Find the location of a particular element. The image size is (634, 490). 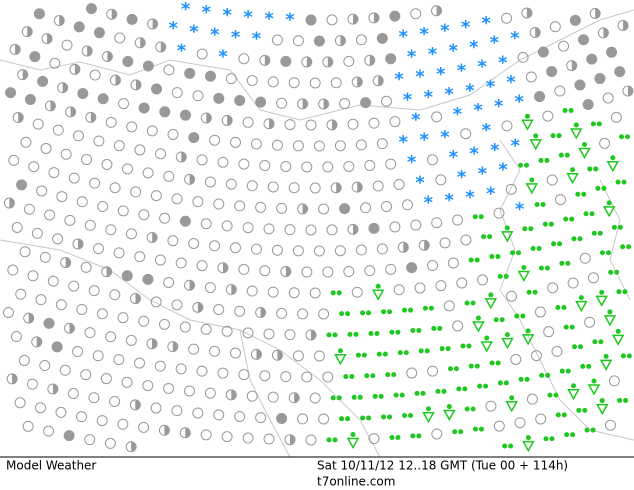

coast-line is located at coordinates (566, 290).